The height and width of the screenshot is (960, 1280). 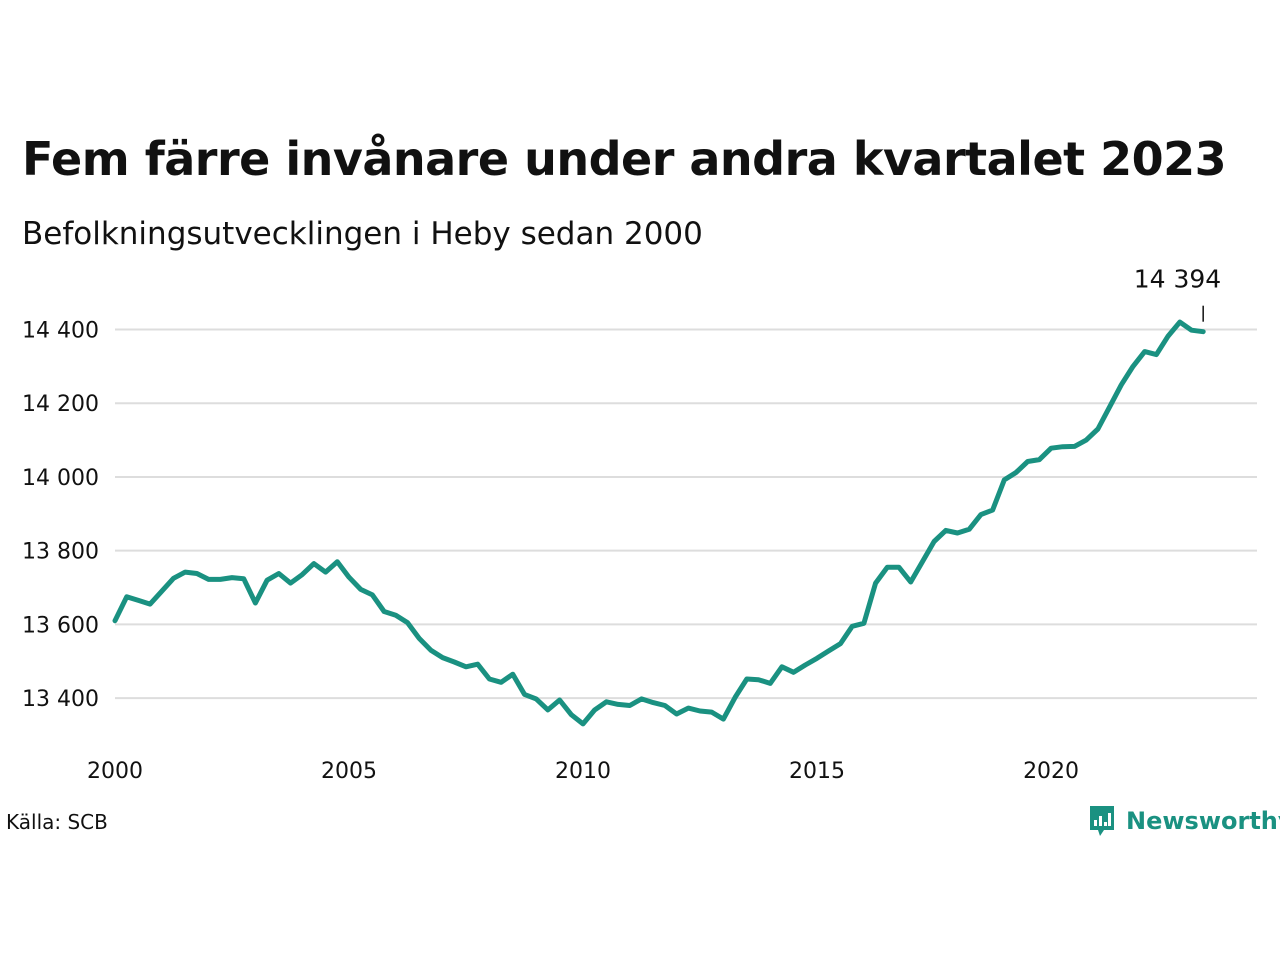 I want to click on x-tick-label: 2010, so click(x=583, y=771).